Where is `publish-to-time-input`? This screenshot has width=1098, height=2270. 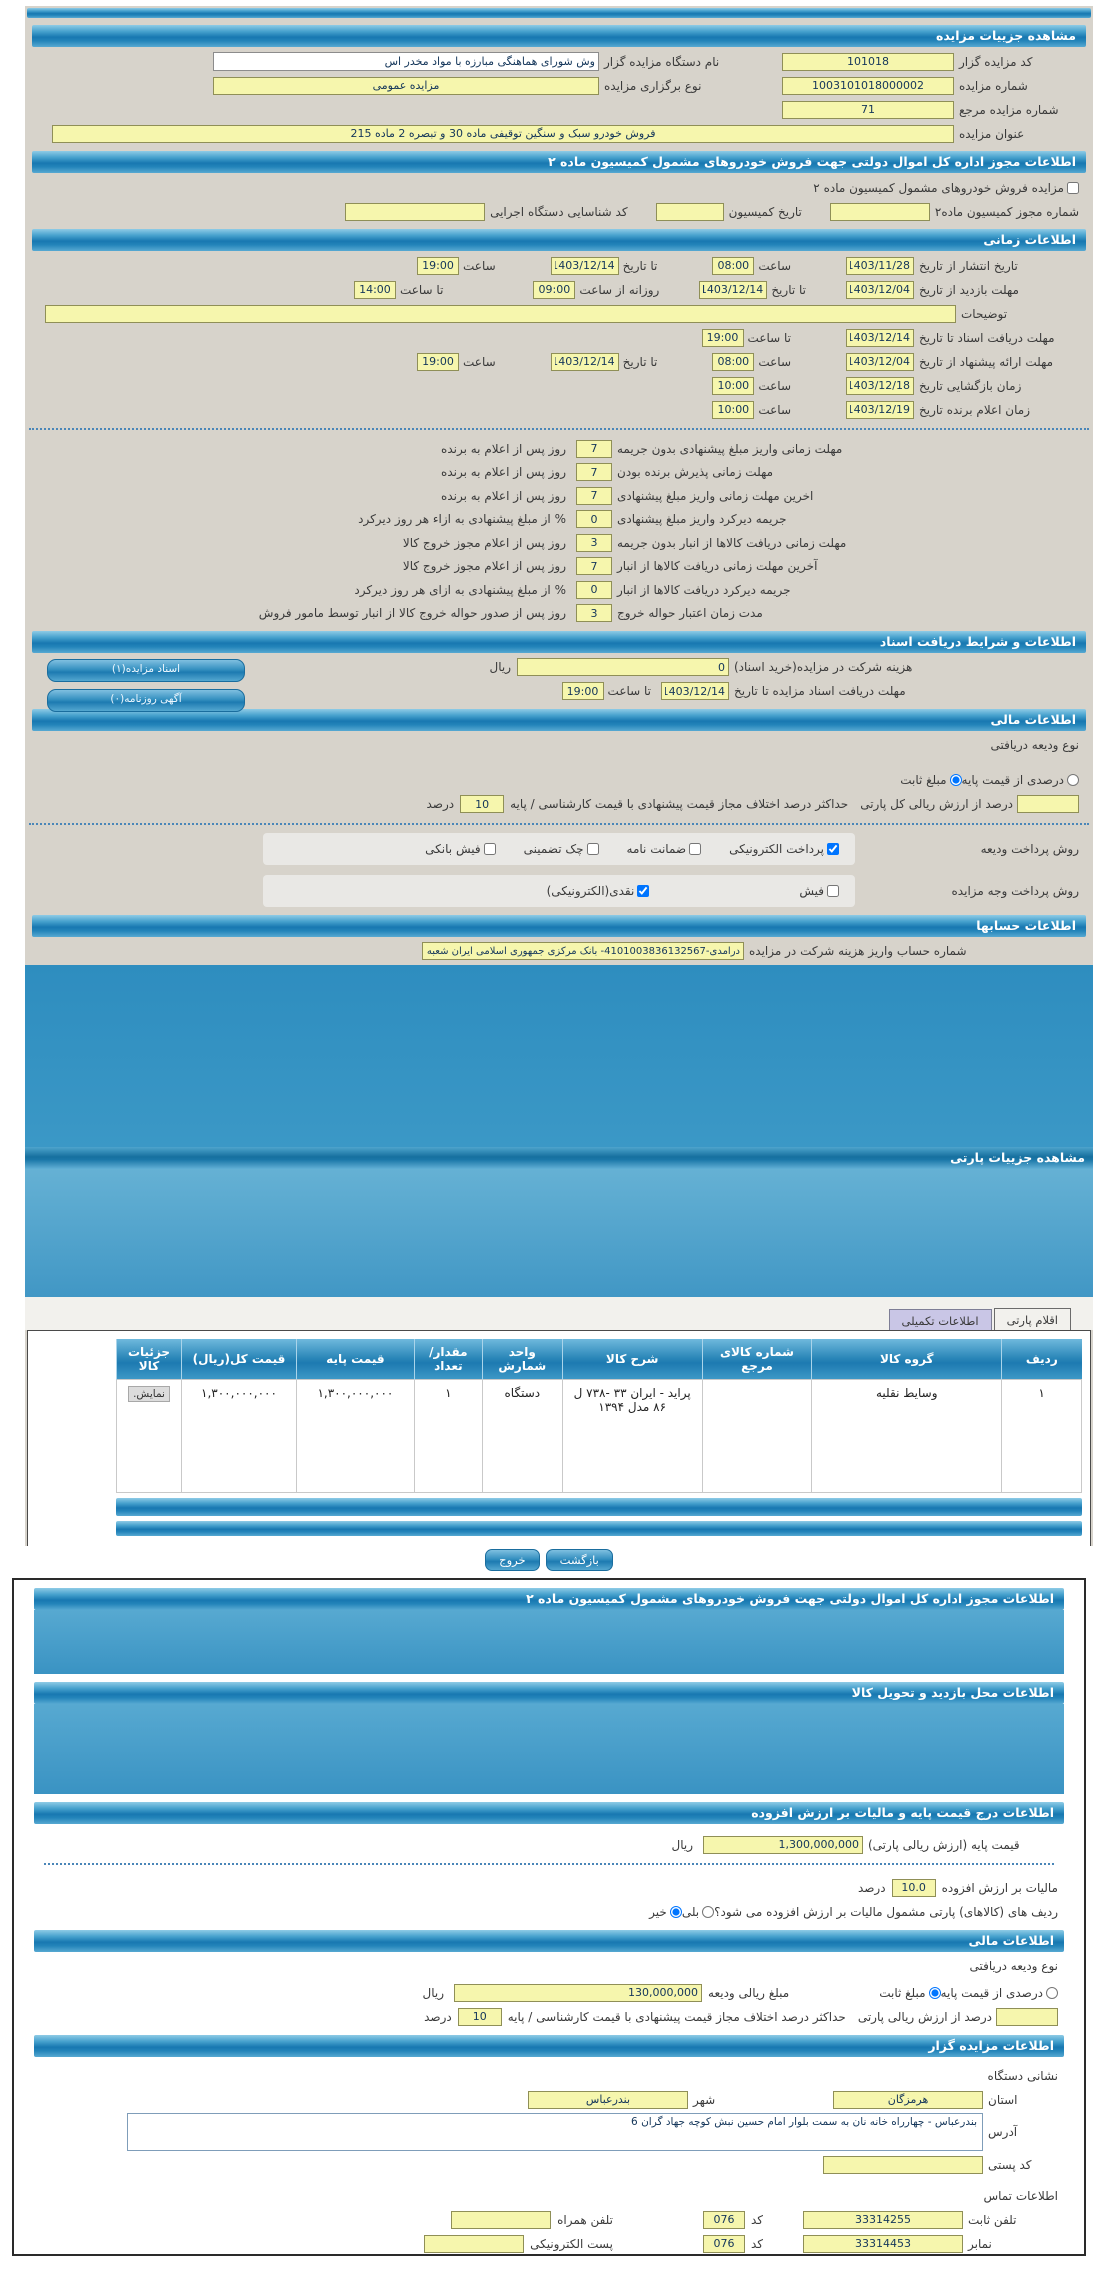
publish-to-time-input is located at coordinates (438, 265).